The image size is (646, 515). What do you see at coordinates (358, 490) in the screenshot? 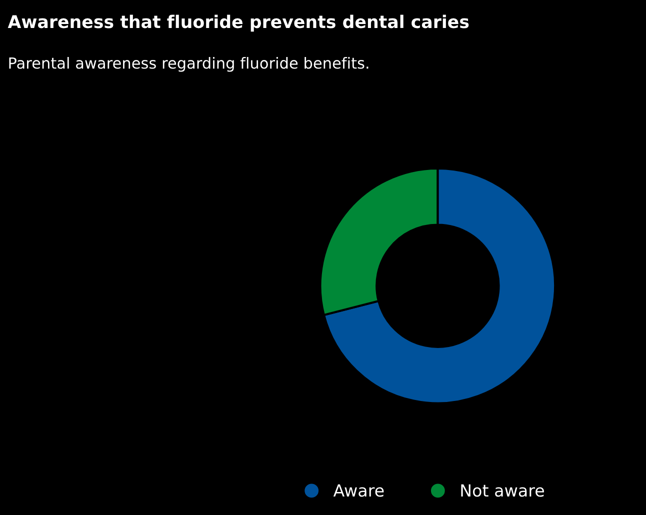
I see `legend-label: Aware` at bounding box center [358, 490].